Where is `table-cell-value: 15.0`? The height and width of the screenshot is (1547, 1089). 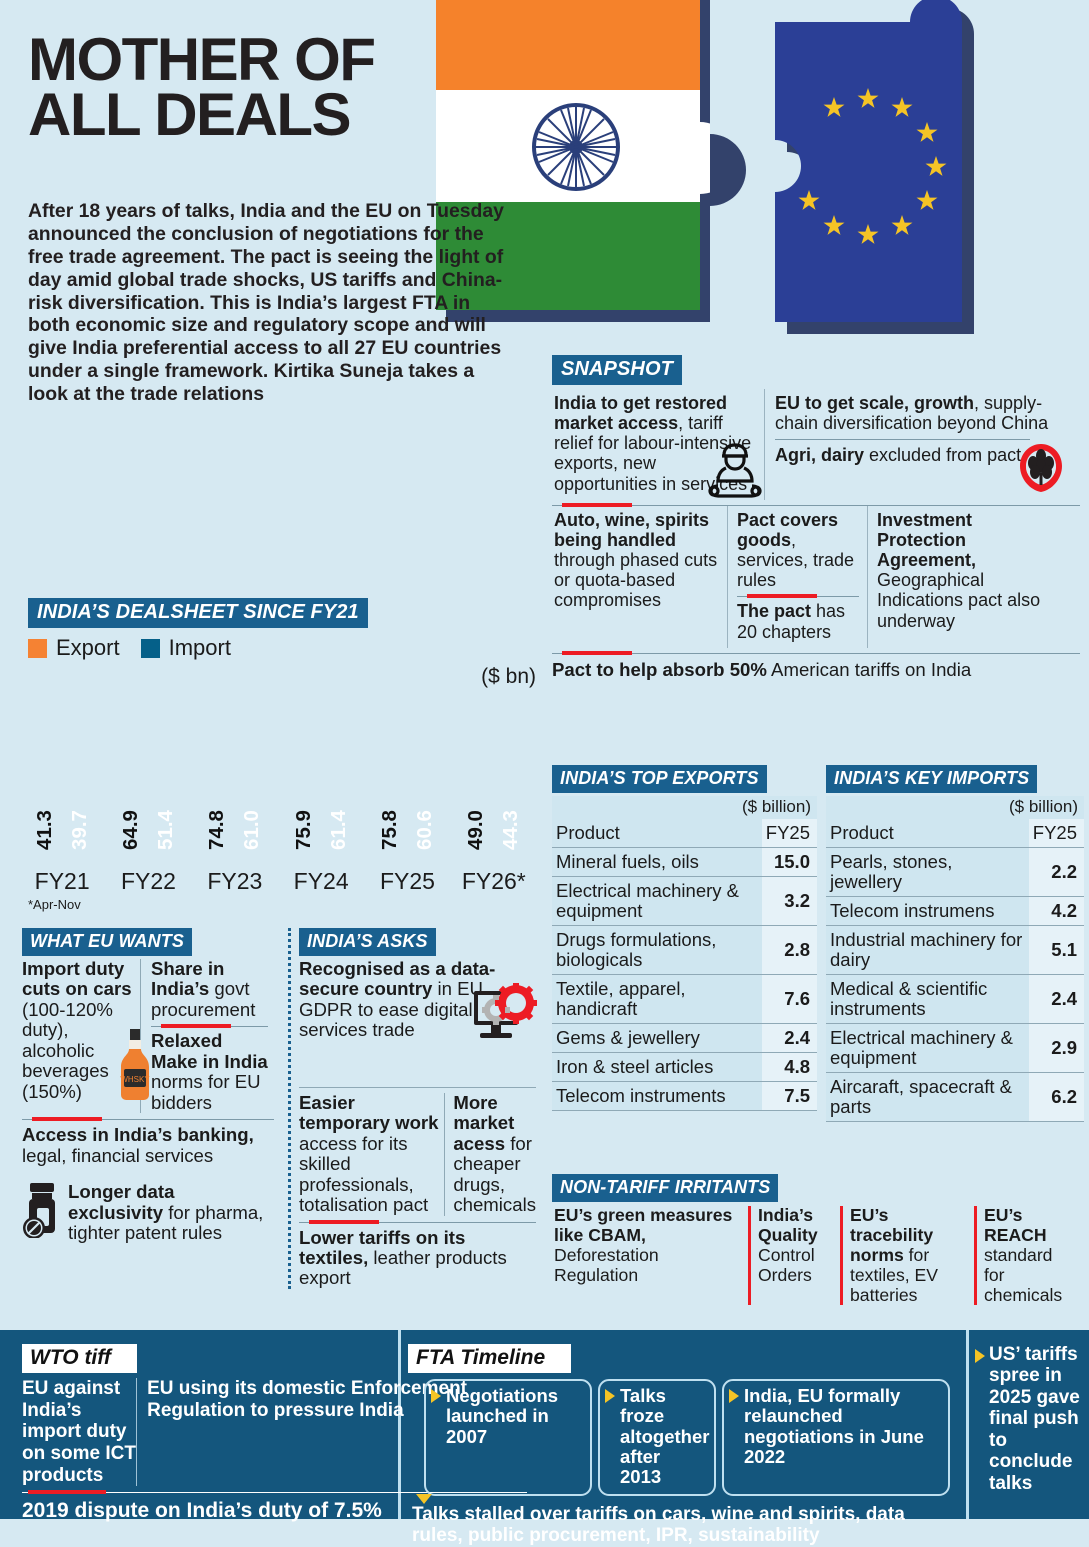
table-cell-value: 15.0 is located at coordinates (789, 862).